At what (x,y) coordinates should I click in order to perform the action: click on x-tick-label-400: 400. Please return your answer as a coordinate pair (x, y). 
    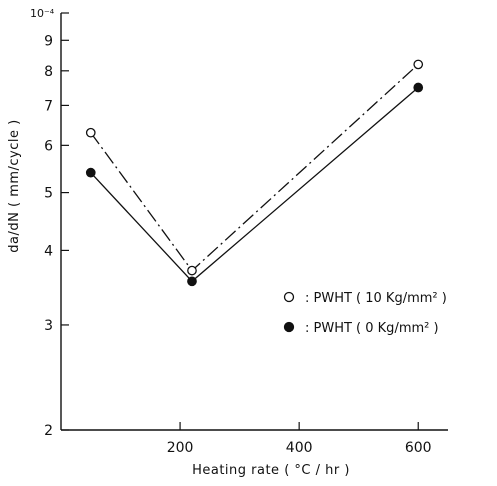
    Looking at the image, I should click on (299, 448).